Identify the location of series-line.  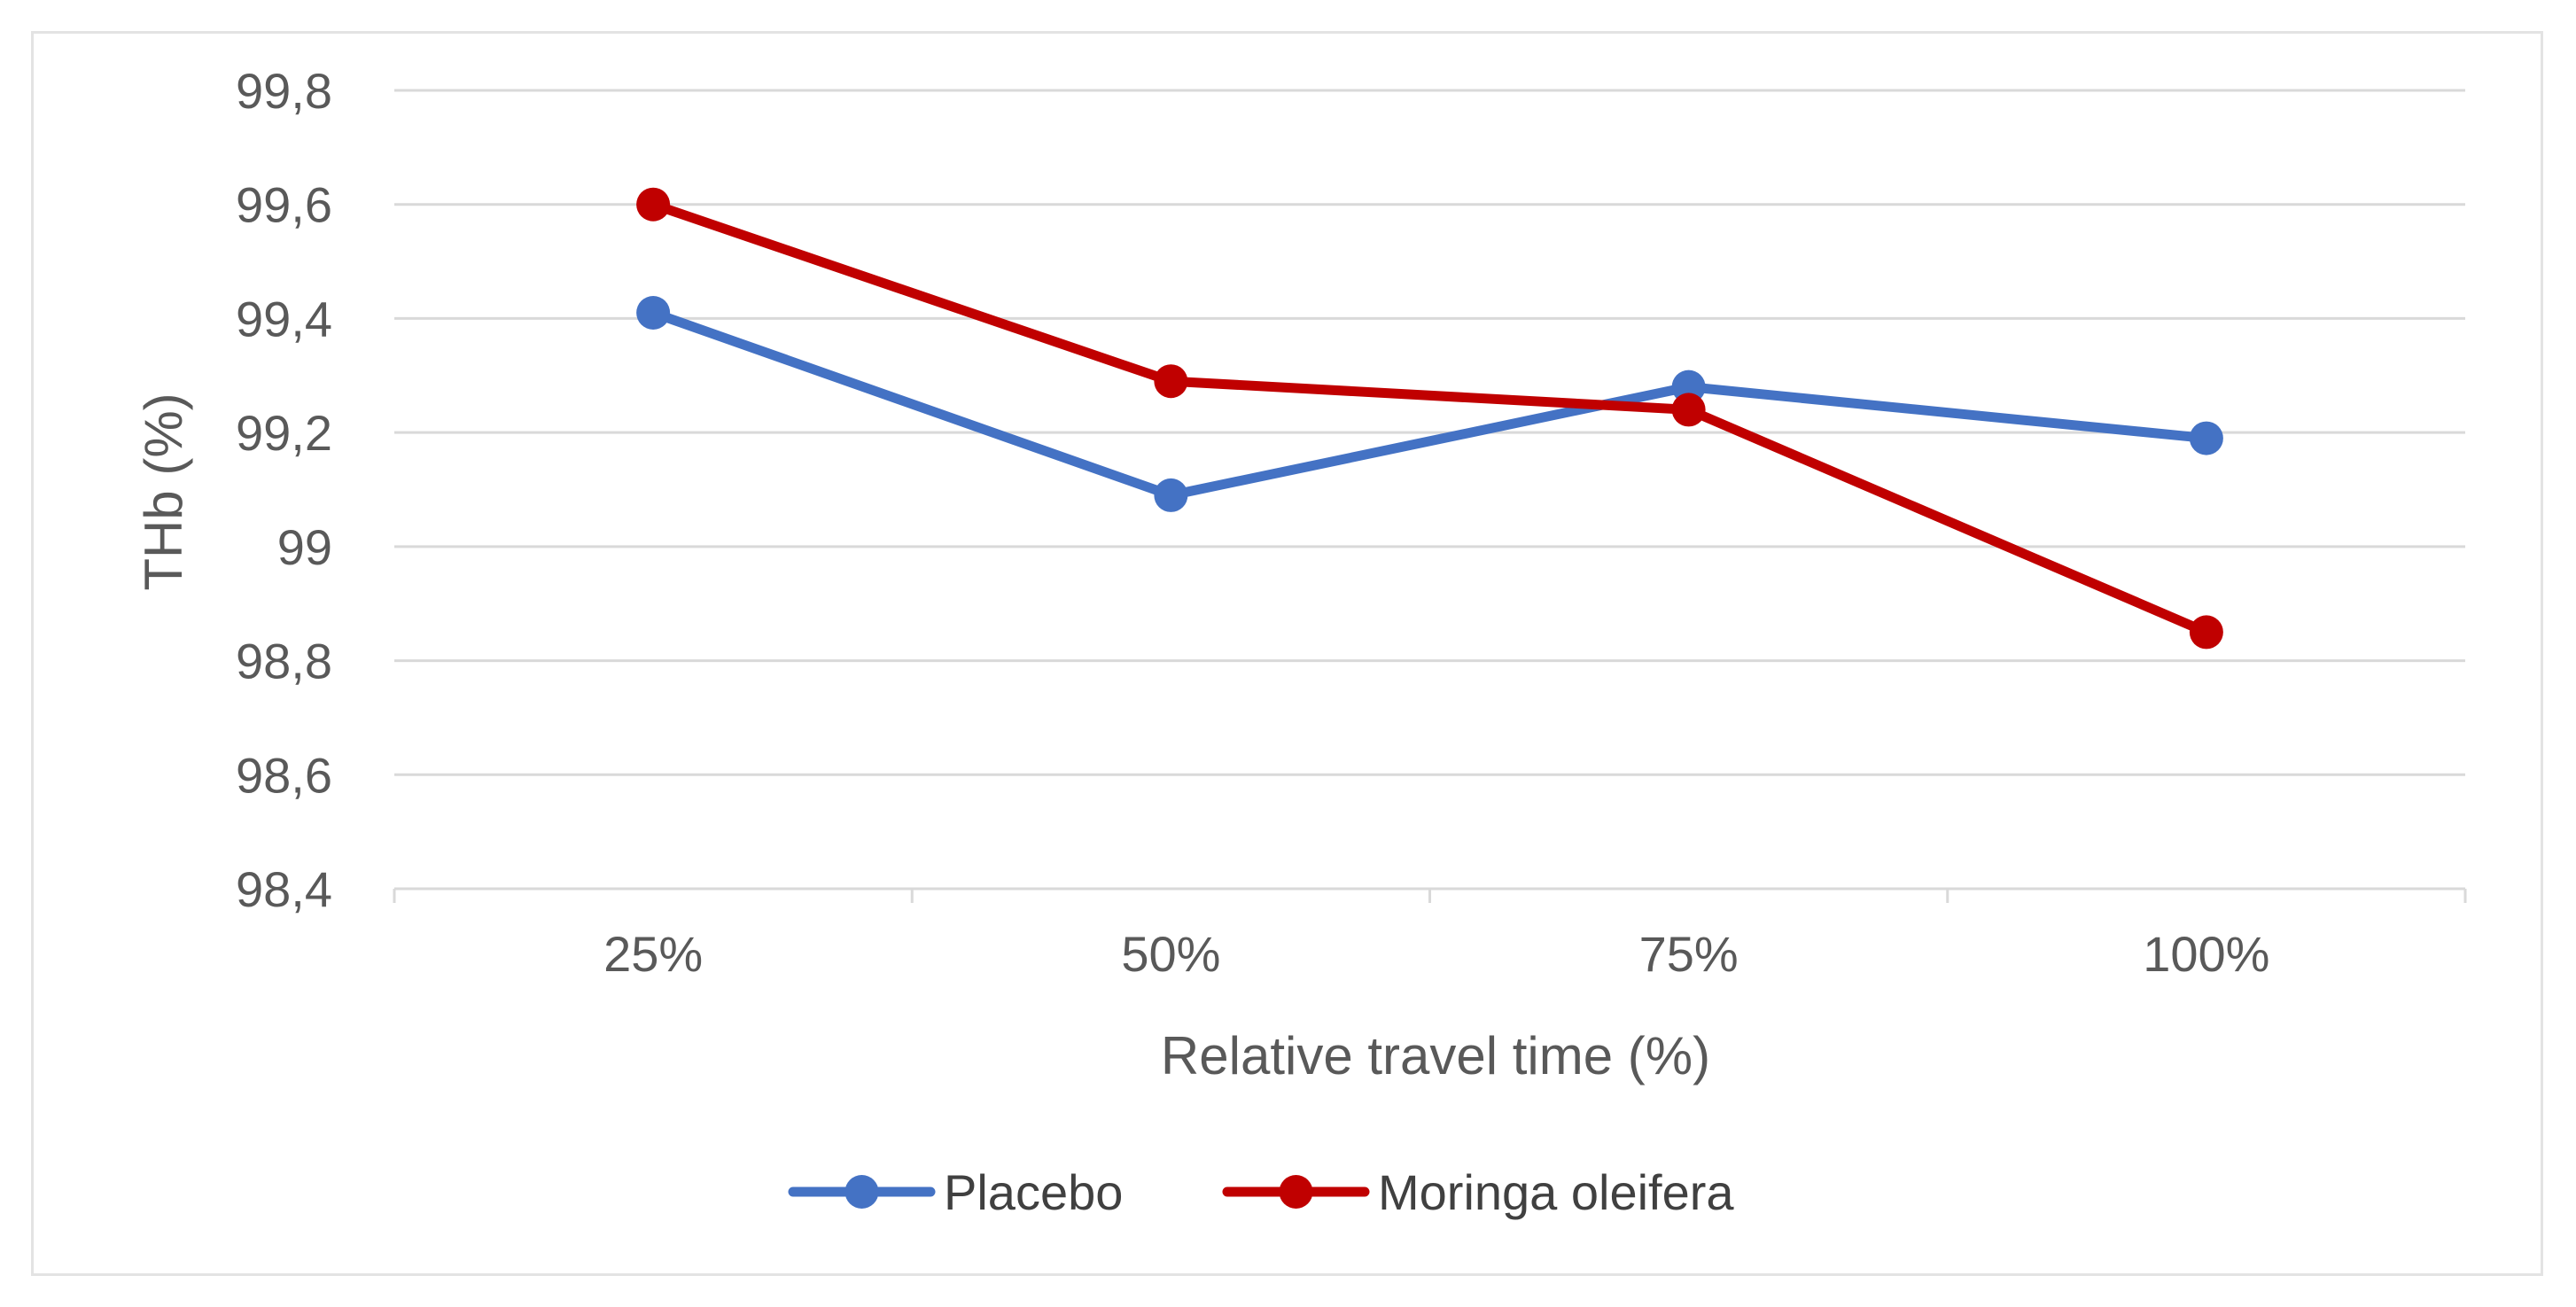
(1430, 404).